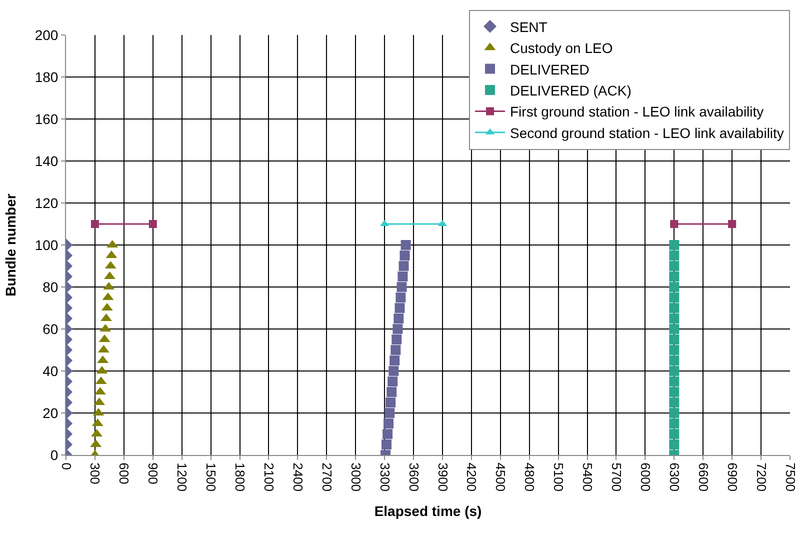  What do you see at coordinates (571, 90) in the screenshot?
I see `legend-label: DELIVERED (ACK)` at bounding box center [571, 90].